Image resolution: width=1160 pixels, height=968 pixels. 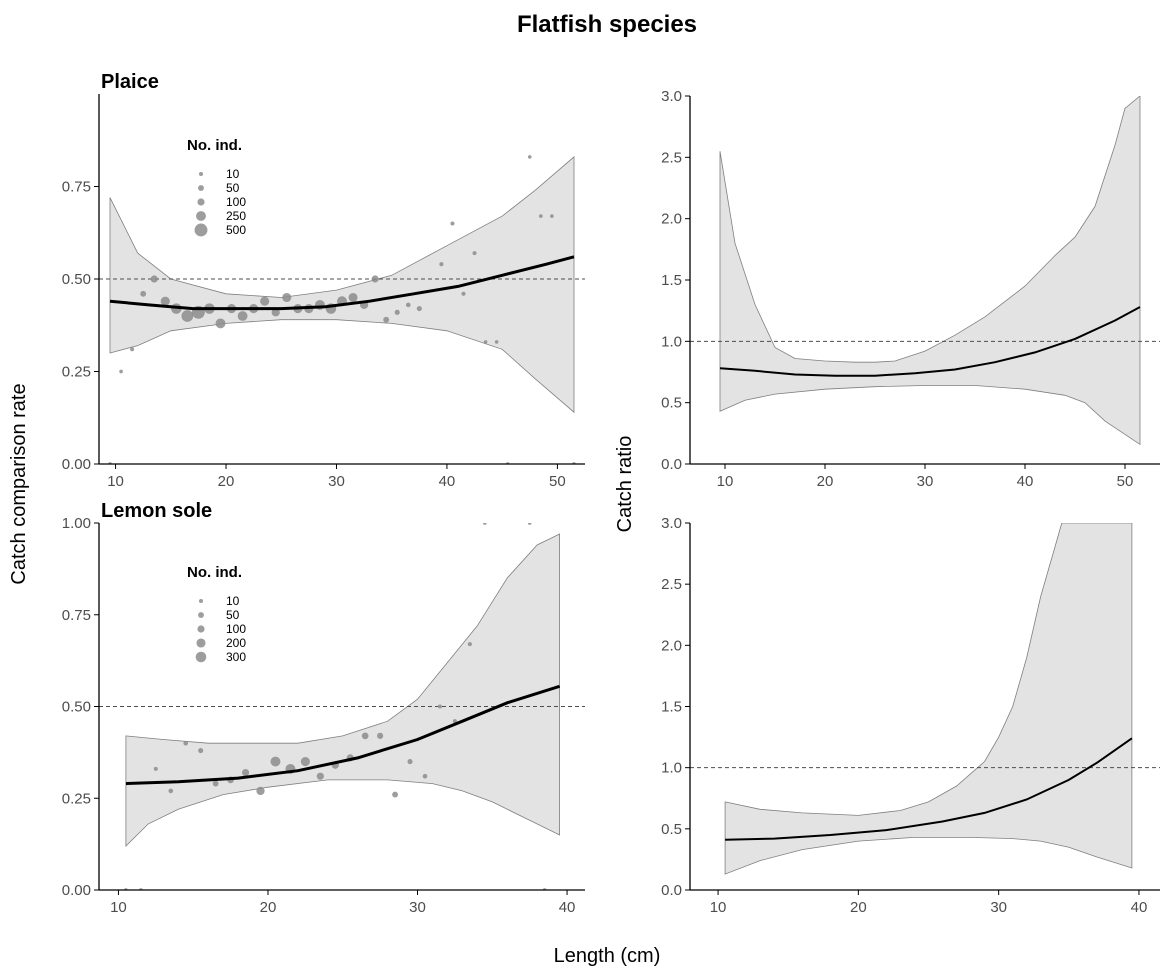 I want to click on legend-label: 200, so click(x=236, y=643).